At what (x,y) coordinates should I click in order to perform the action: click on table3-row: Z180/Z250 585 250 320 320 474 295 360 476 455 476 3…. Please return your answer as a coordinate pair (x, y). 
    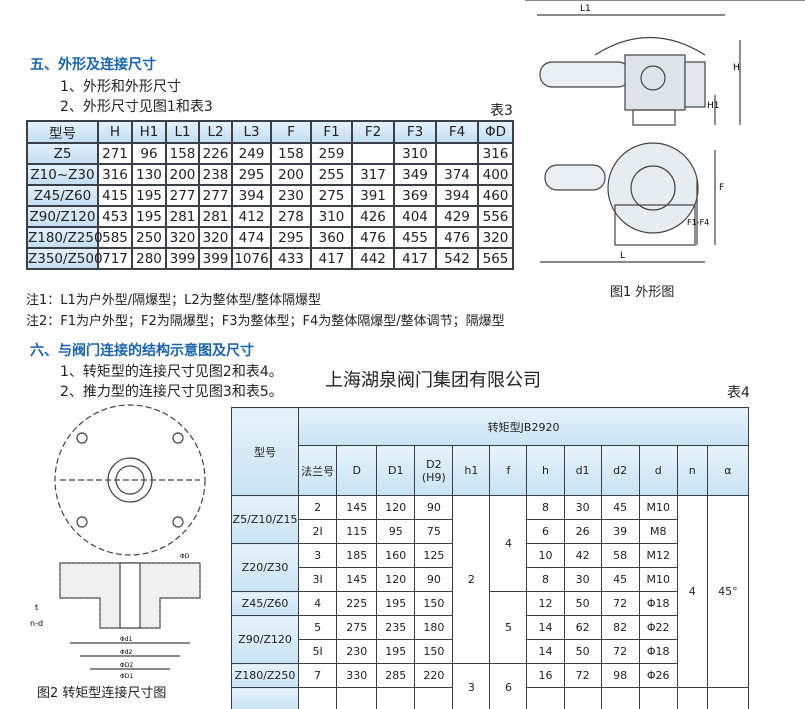
    Looking at the image, I should click on (270, 237).